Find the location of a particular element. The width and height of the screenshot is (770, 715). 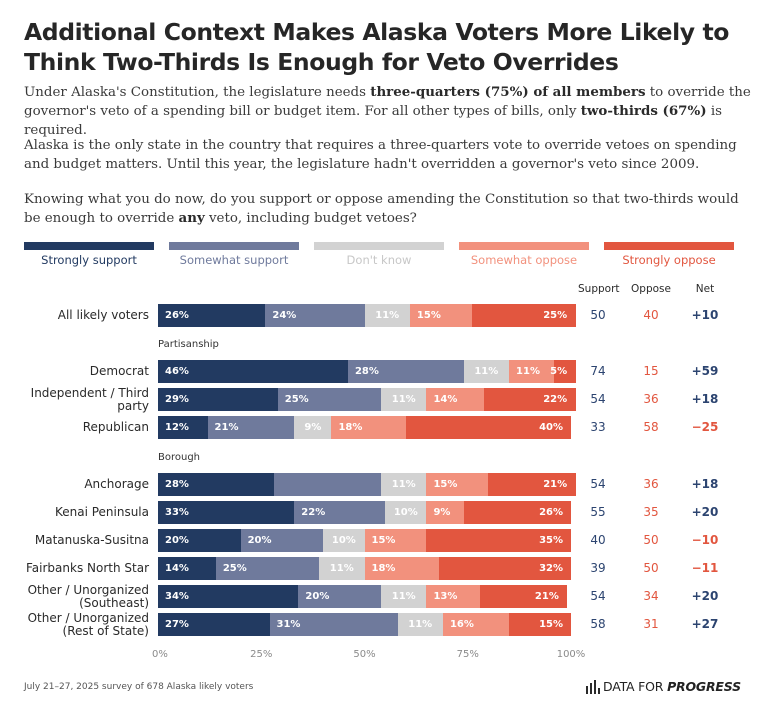

bar-value-label: 26% is located at coordinates (177, 315).